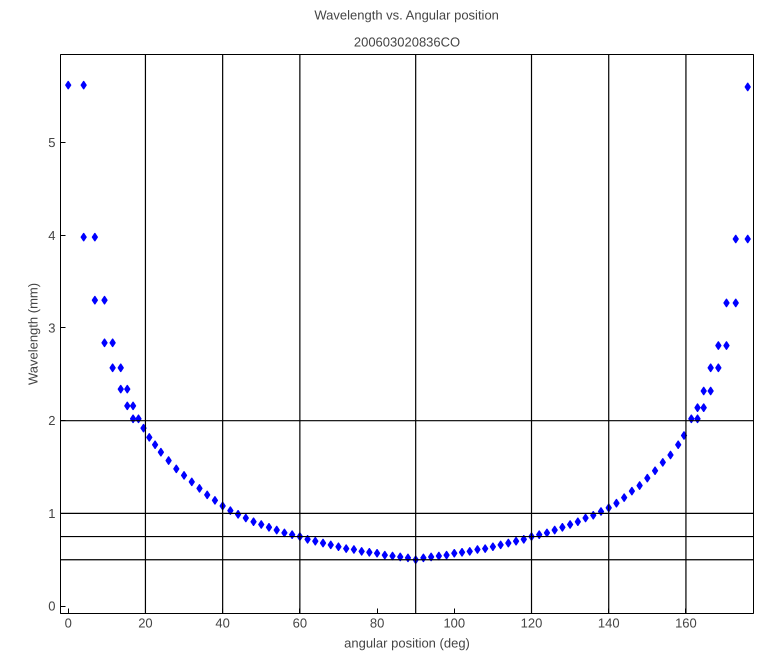 This screenshot has width=761, height=668. I want to click on x-tick-label: 0, so click(68, 623).